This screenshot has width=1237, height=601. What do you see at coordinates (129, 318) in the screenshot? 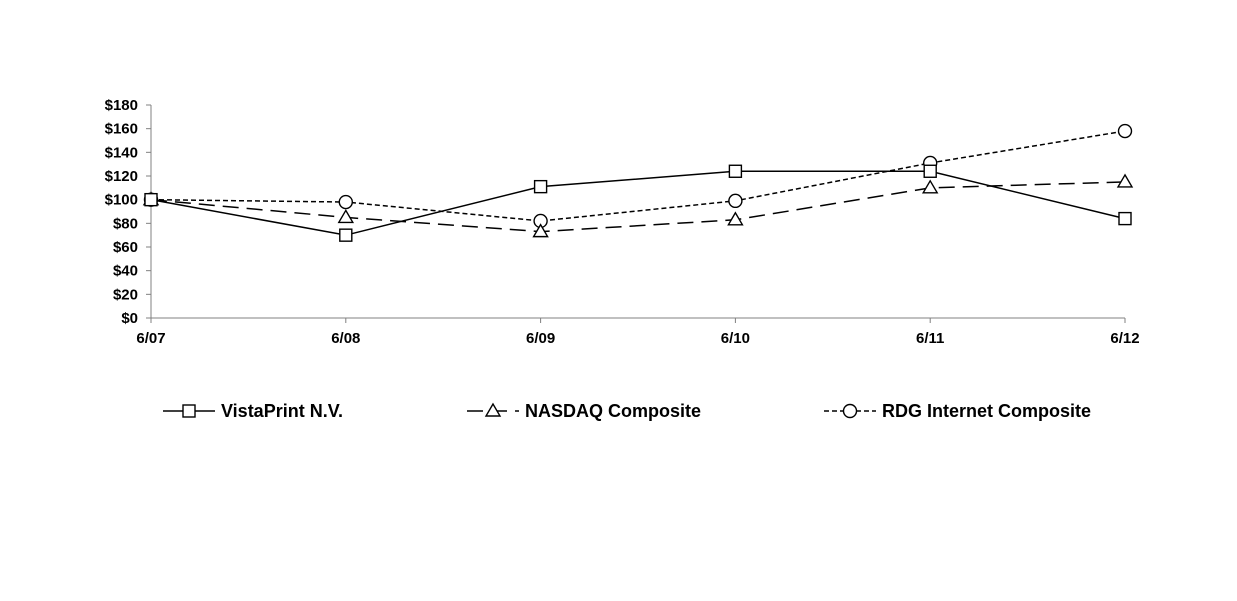
I see `y-tick-label: $0` at bounding box center [129, 318].